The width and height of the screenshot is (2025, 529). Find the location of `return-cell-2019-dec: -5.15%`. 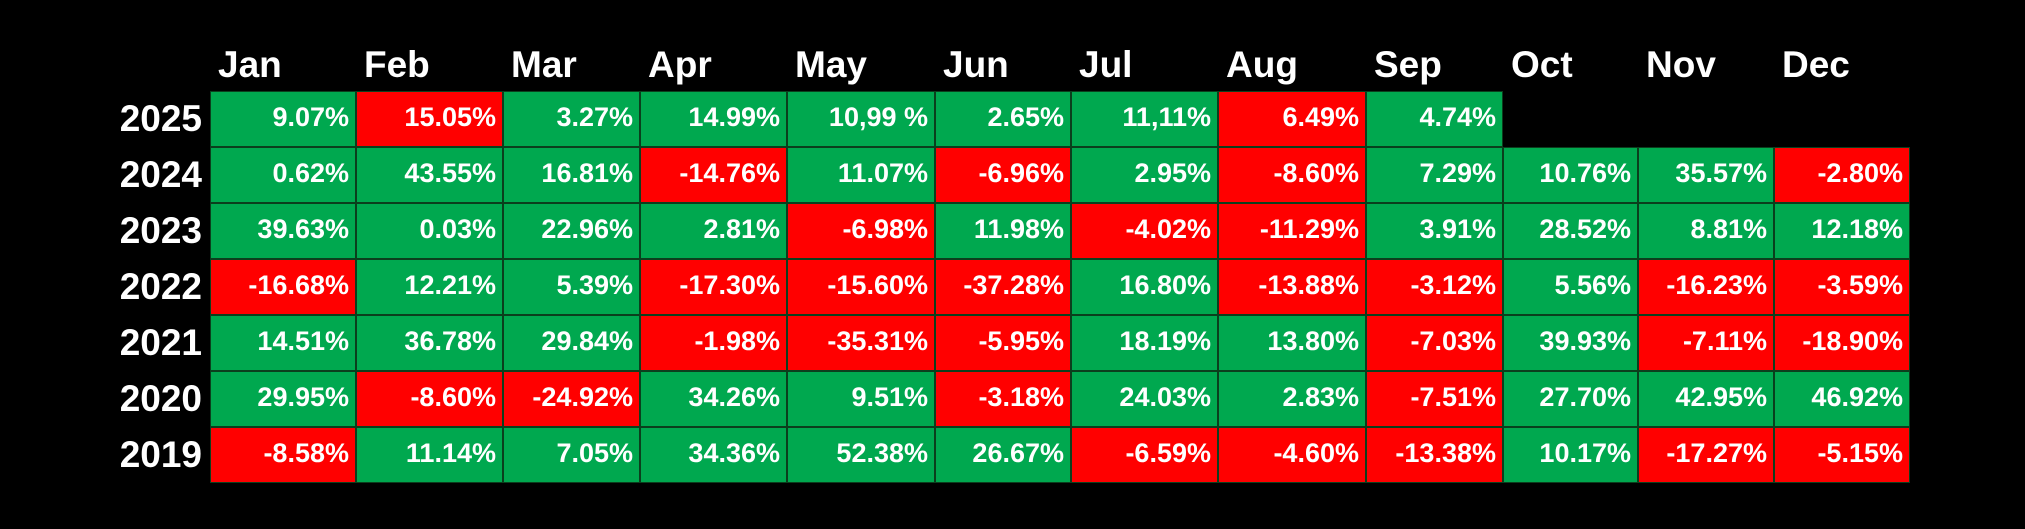

return-cell-2019-dec: -5.15% is located at coordinates (1842, 455).